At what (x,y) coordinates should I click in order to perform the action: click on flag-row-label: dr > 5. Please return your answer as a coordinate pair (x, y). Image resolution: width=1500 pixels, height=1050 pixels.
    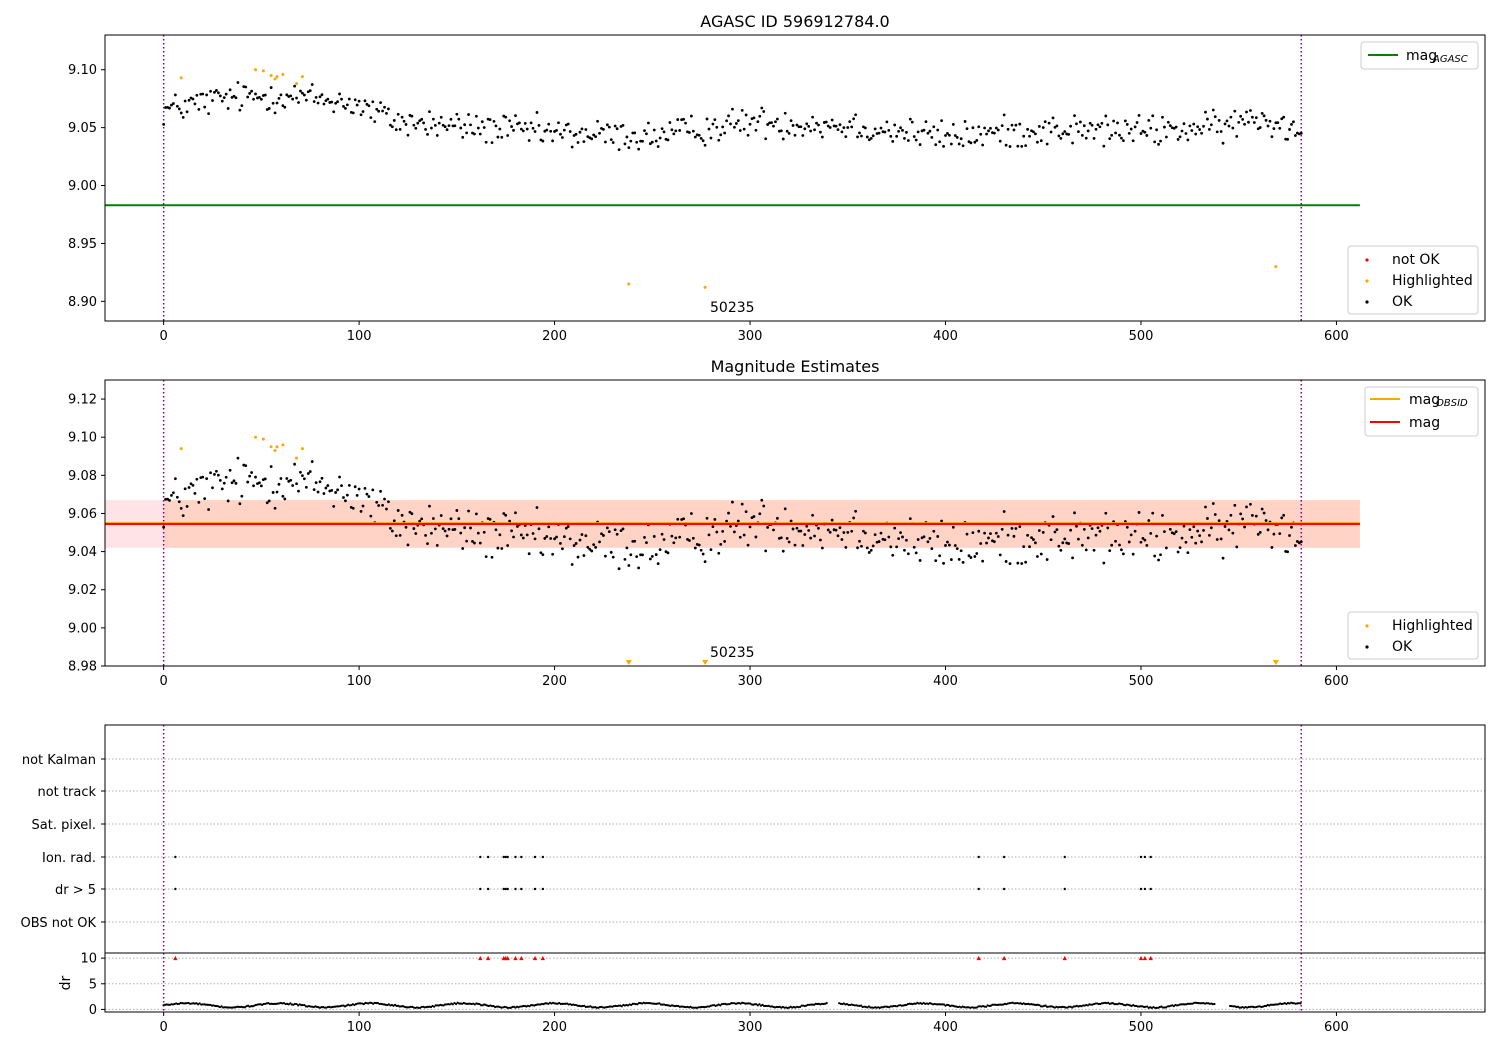
    Looking at the image, I should click on (75, 890).